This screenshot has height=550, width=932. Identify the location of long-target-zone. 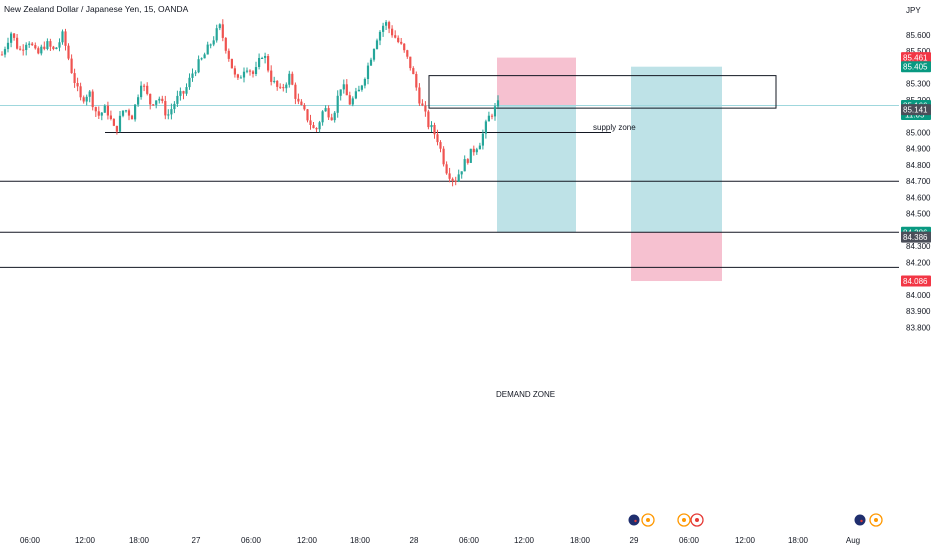
(676, 149).